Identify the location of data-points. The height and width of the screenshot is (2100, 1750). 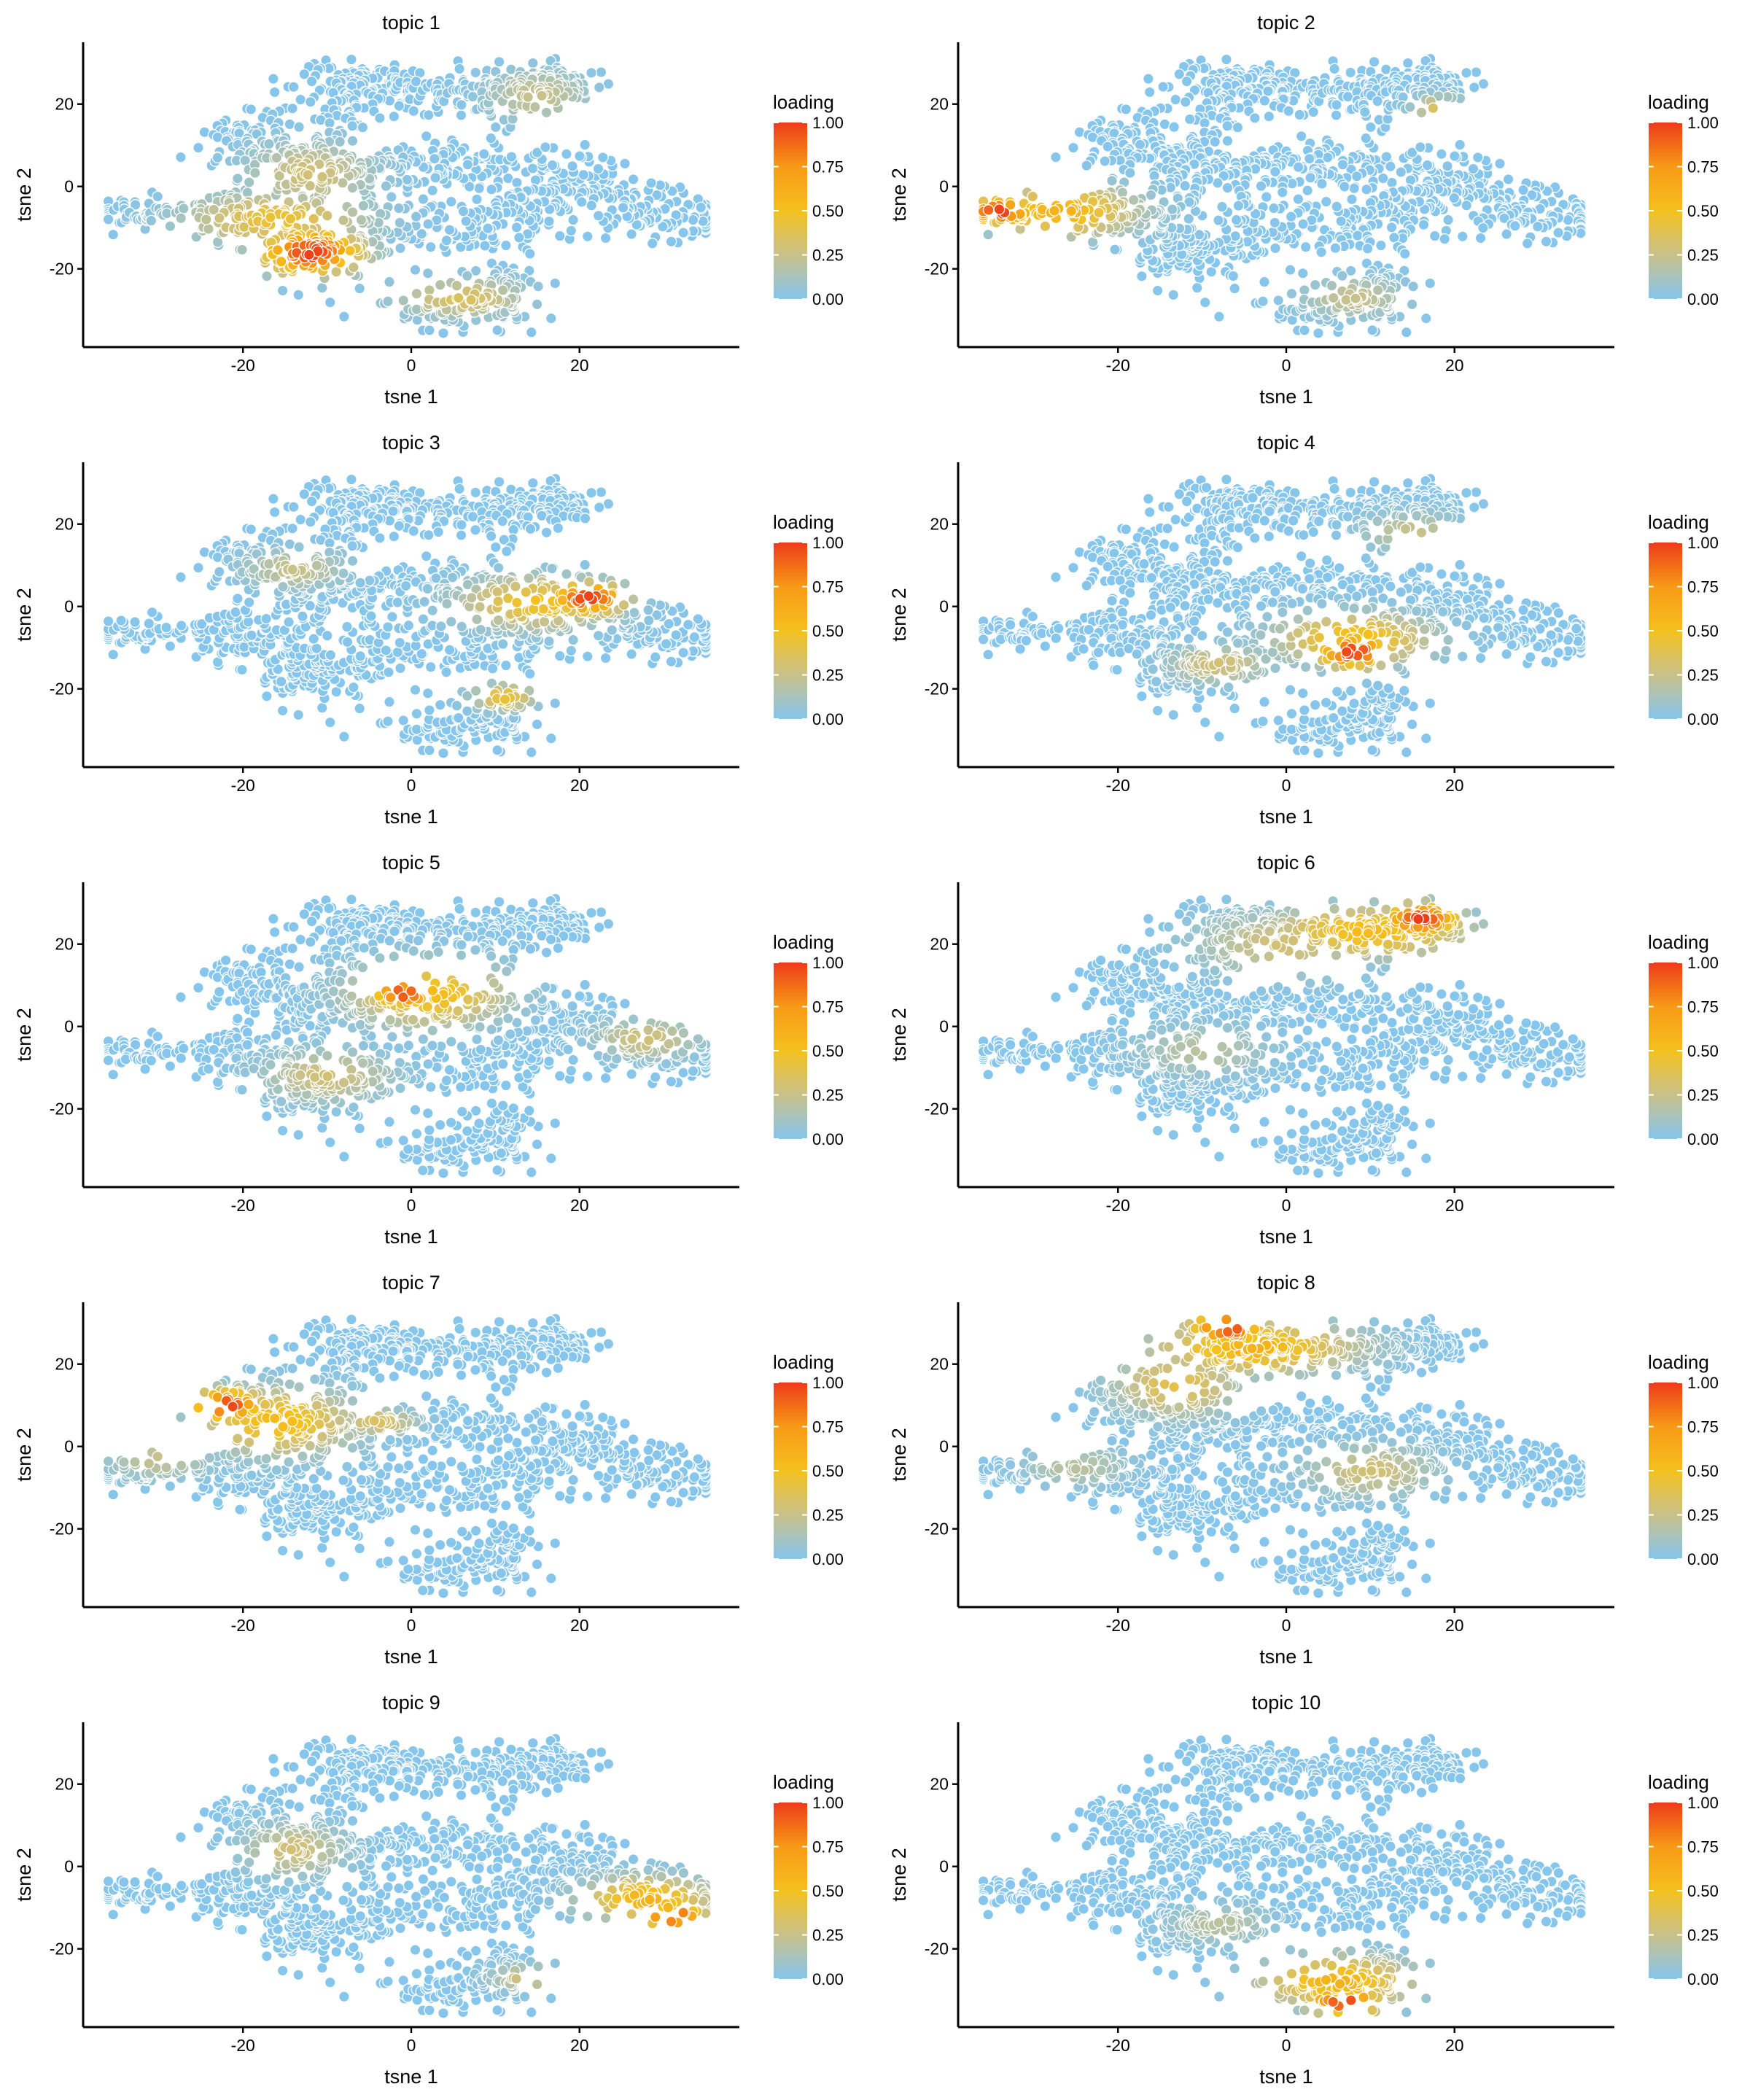
(1282, 195).